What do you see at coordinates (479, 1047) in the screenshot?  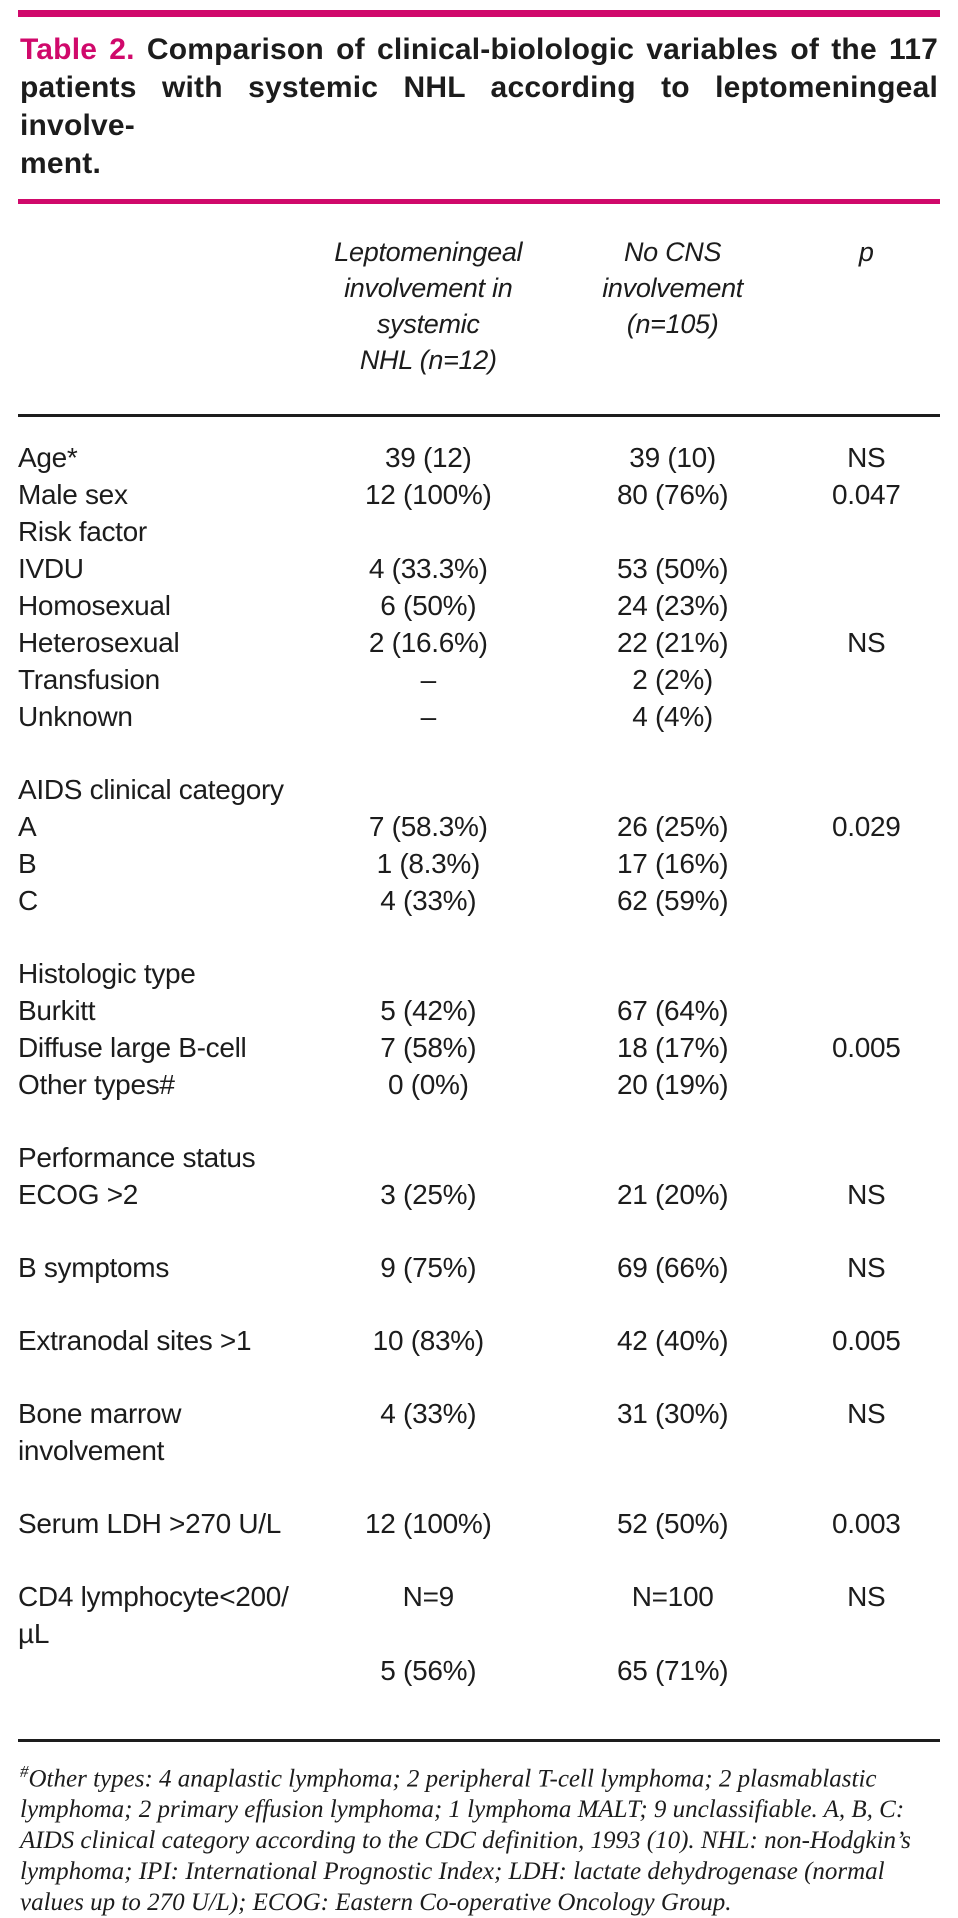 I see `table-row: Diffuse large B-cell 7 (58%) 18 (17%) 0.005` at bounding box center [479, 1047].